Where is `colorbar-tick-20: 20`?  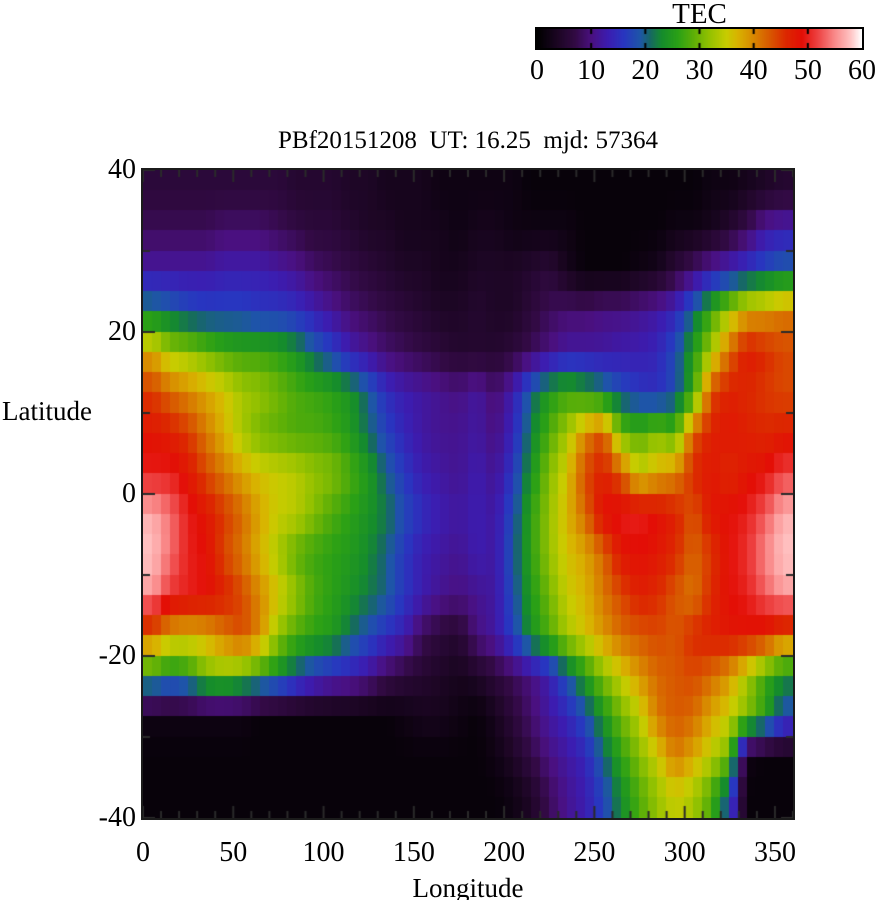 colorbar-tick-20: 20 is located at coordinates (645, 70).